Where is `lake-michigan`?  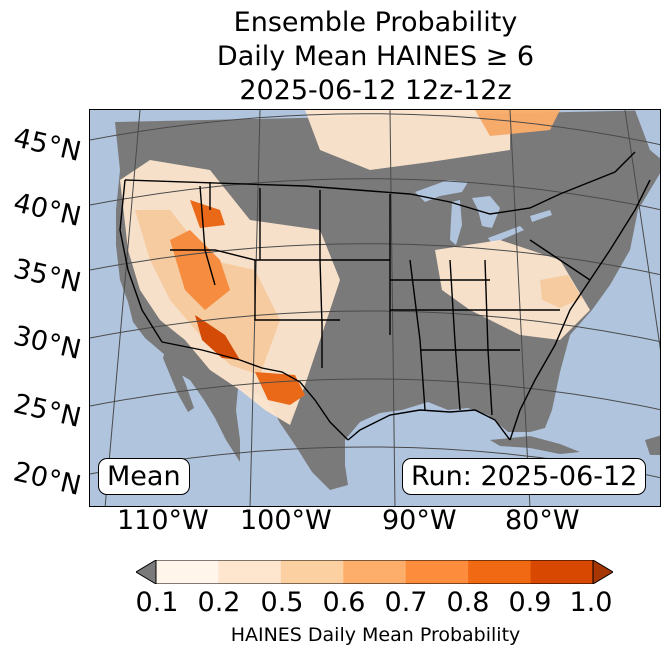 lake-michigan is located at coordinates (456, 222).